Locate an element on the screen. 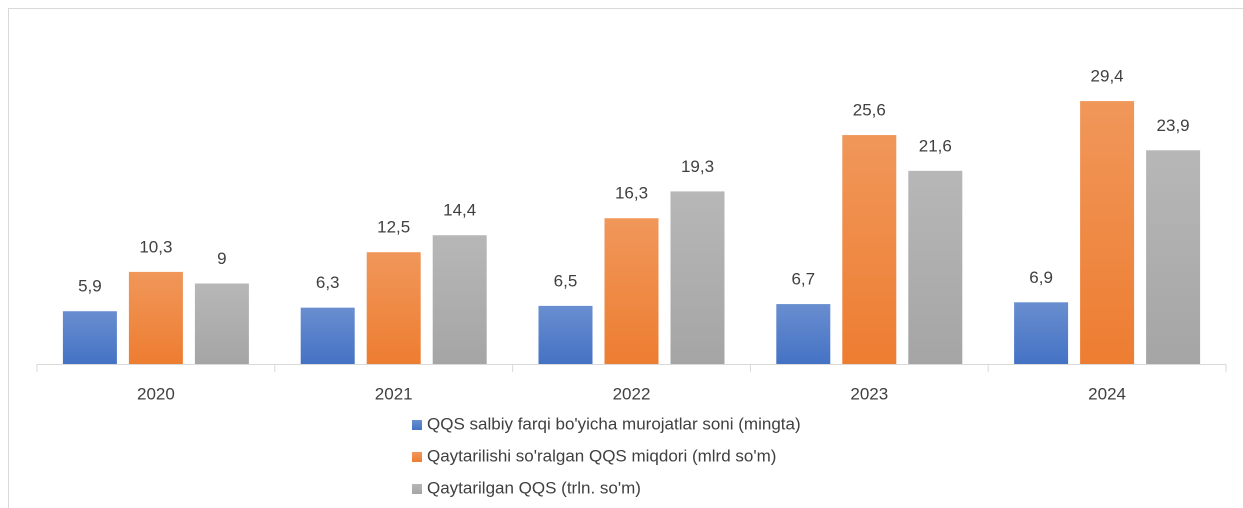 The height and width of the screenshot is (508, 1243). data-label: 10,3 is located at coordinates (155, 246).